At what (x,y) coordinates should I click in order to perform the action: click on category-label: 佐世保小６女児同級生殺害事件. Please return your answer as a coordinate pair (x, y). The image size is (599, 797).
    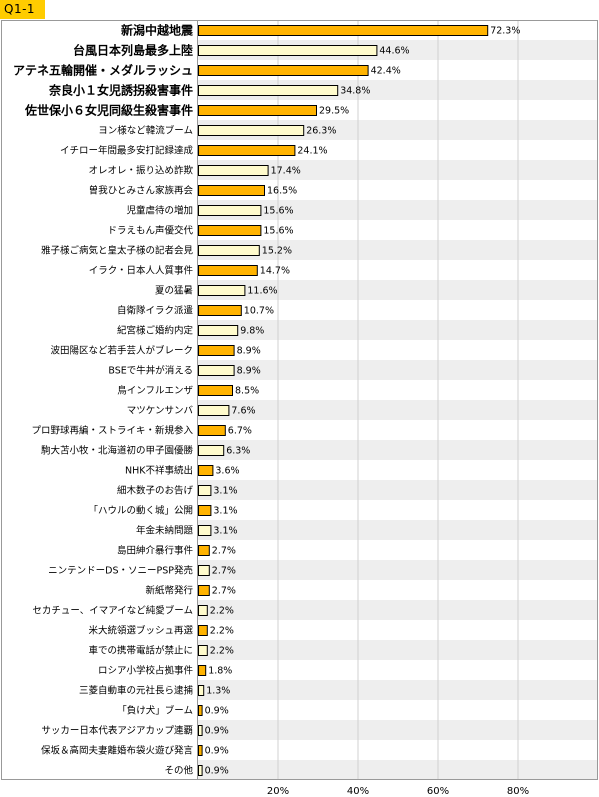
    Looking at the image, I should click on (108, 110).